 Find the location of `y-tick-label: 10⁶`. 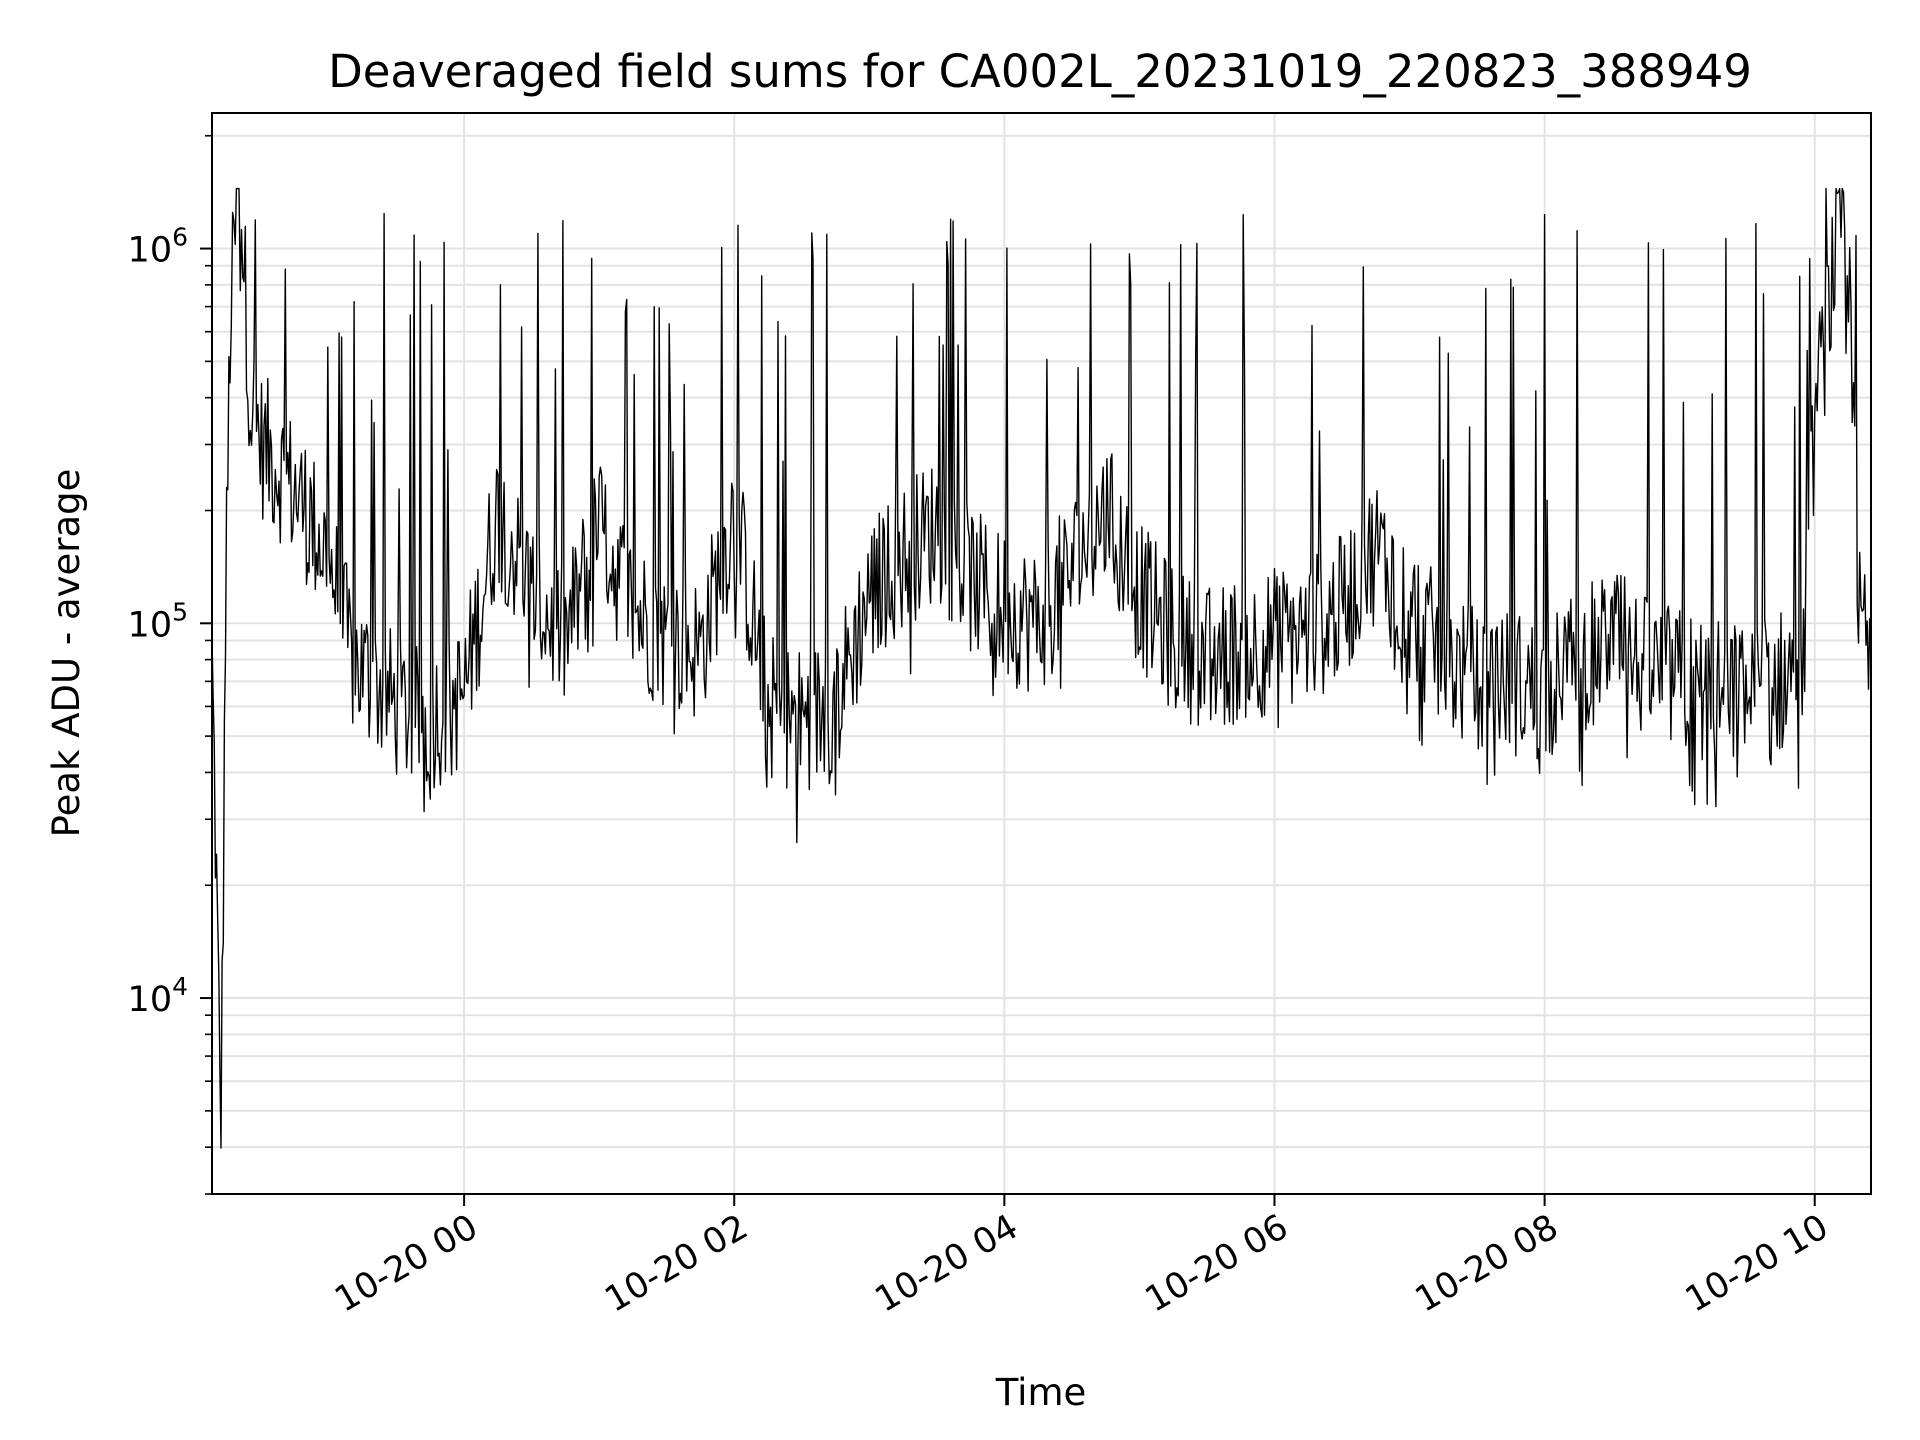

y-tick-label: 10⁶ is located at coordinates (158, 247).